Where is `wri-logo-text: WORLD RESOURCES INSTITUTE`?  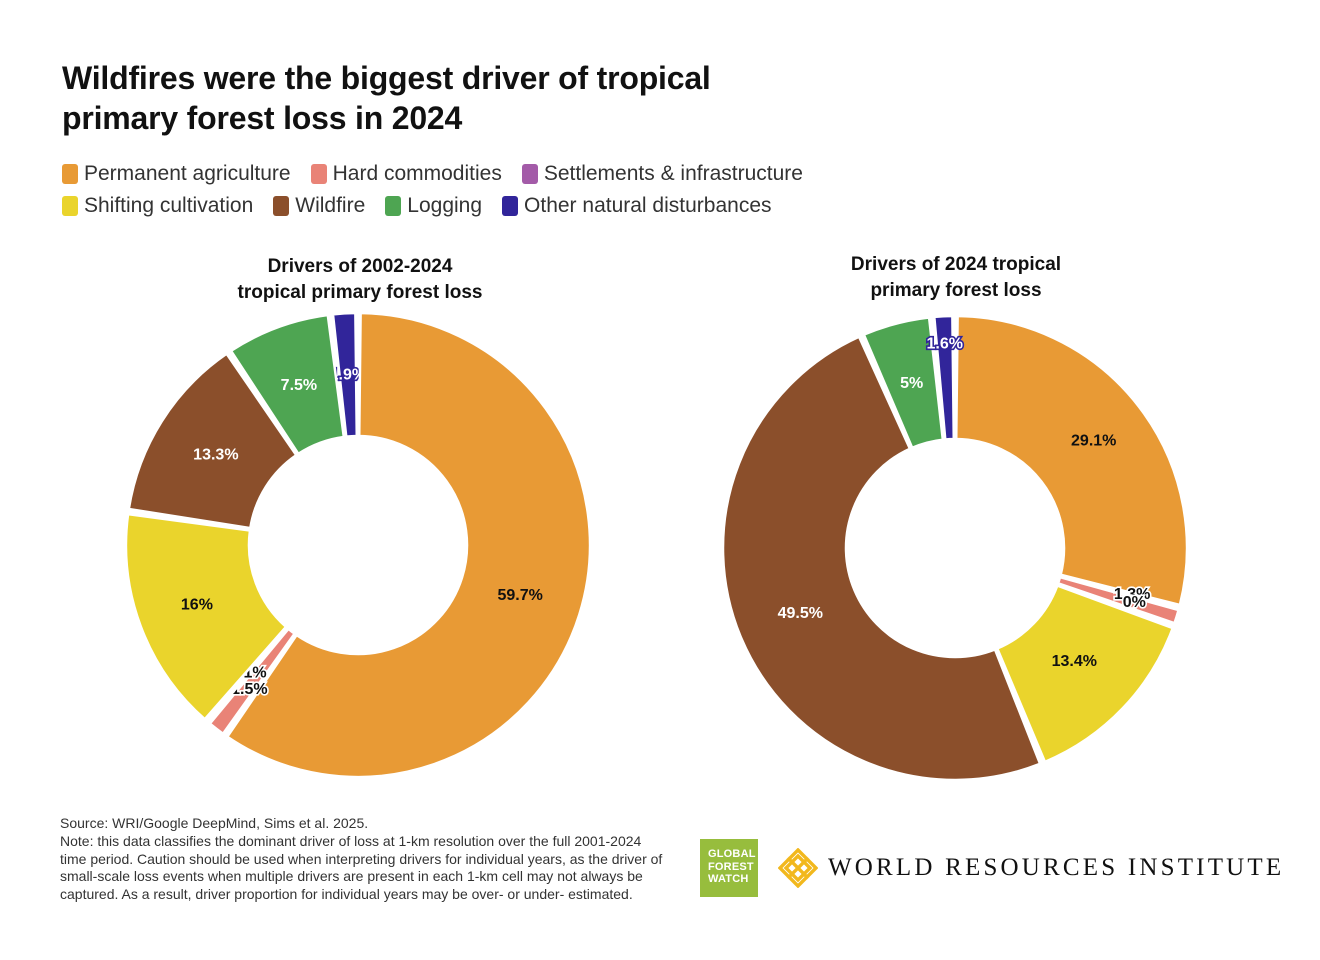 wri-logo-text: WORLD RESOURCES INSTITUTE is located at coordinates (1056, 867).